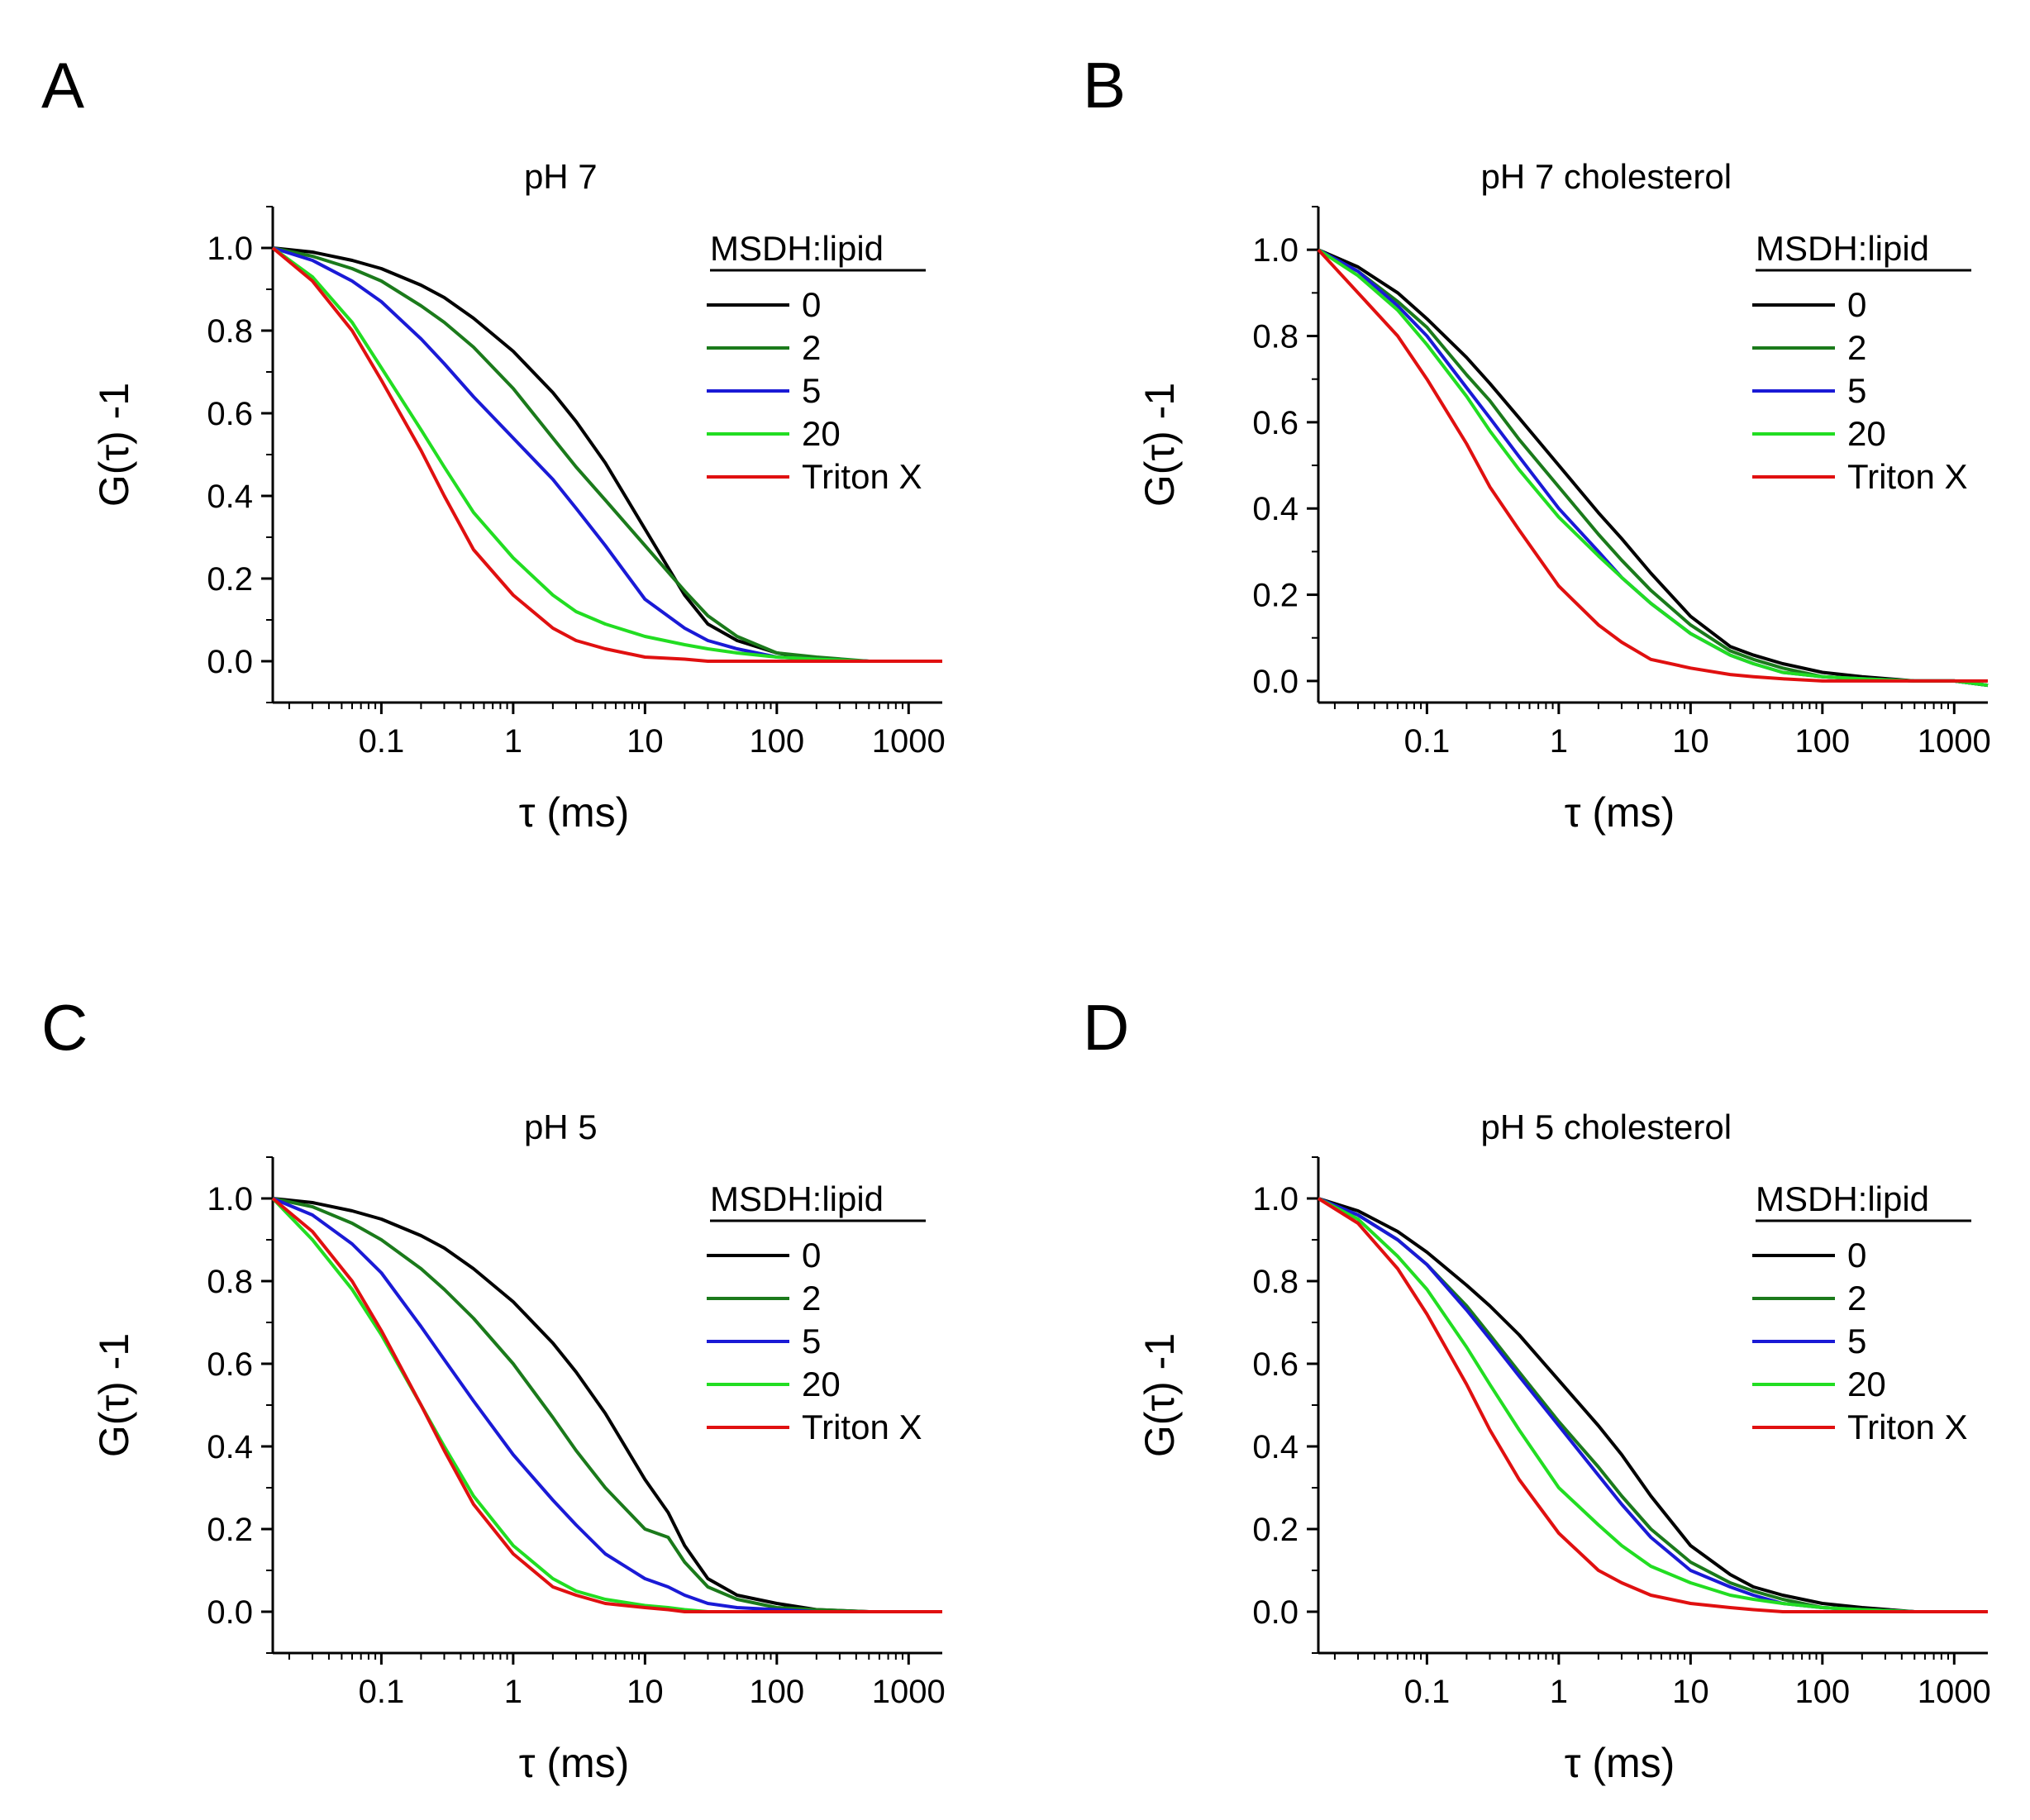 This screenshot has height=1820, width=2030. What do you see at coordinates (1104, 85) in the screenshot?
I see `panel-letter: B` at bounding box center [1104, 85].